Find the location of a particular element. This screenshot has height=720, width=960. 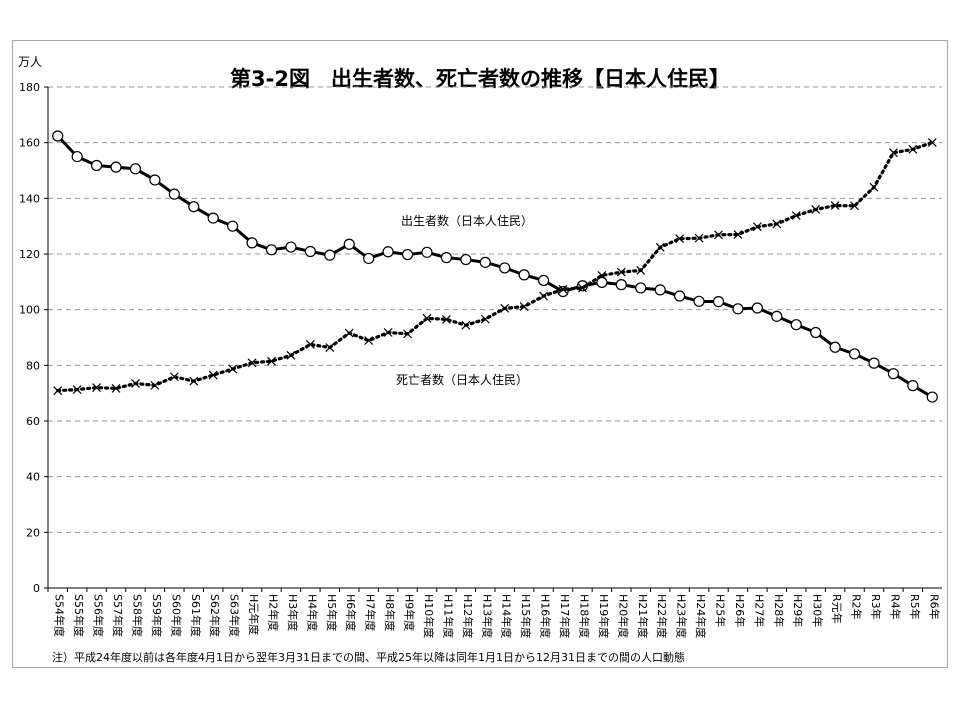

x-tick-label: H30年 is located at coordinates (818, 610).